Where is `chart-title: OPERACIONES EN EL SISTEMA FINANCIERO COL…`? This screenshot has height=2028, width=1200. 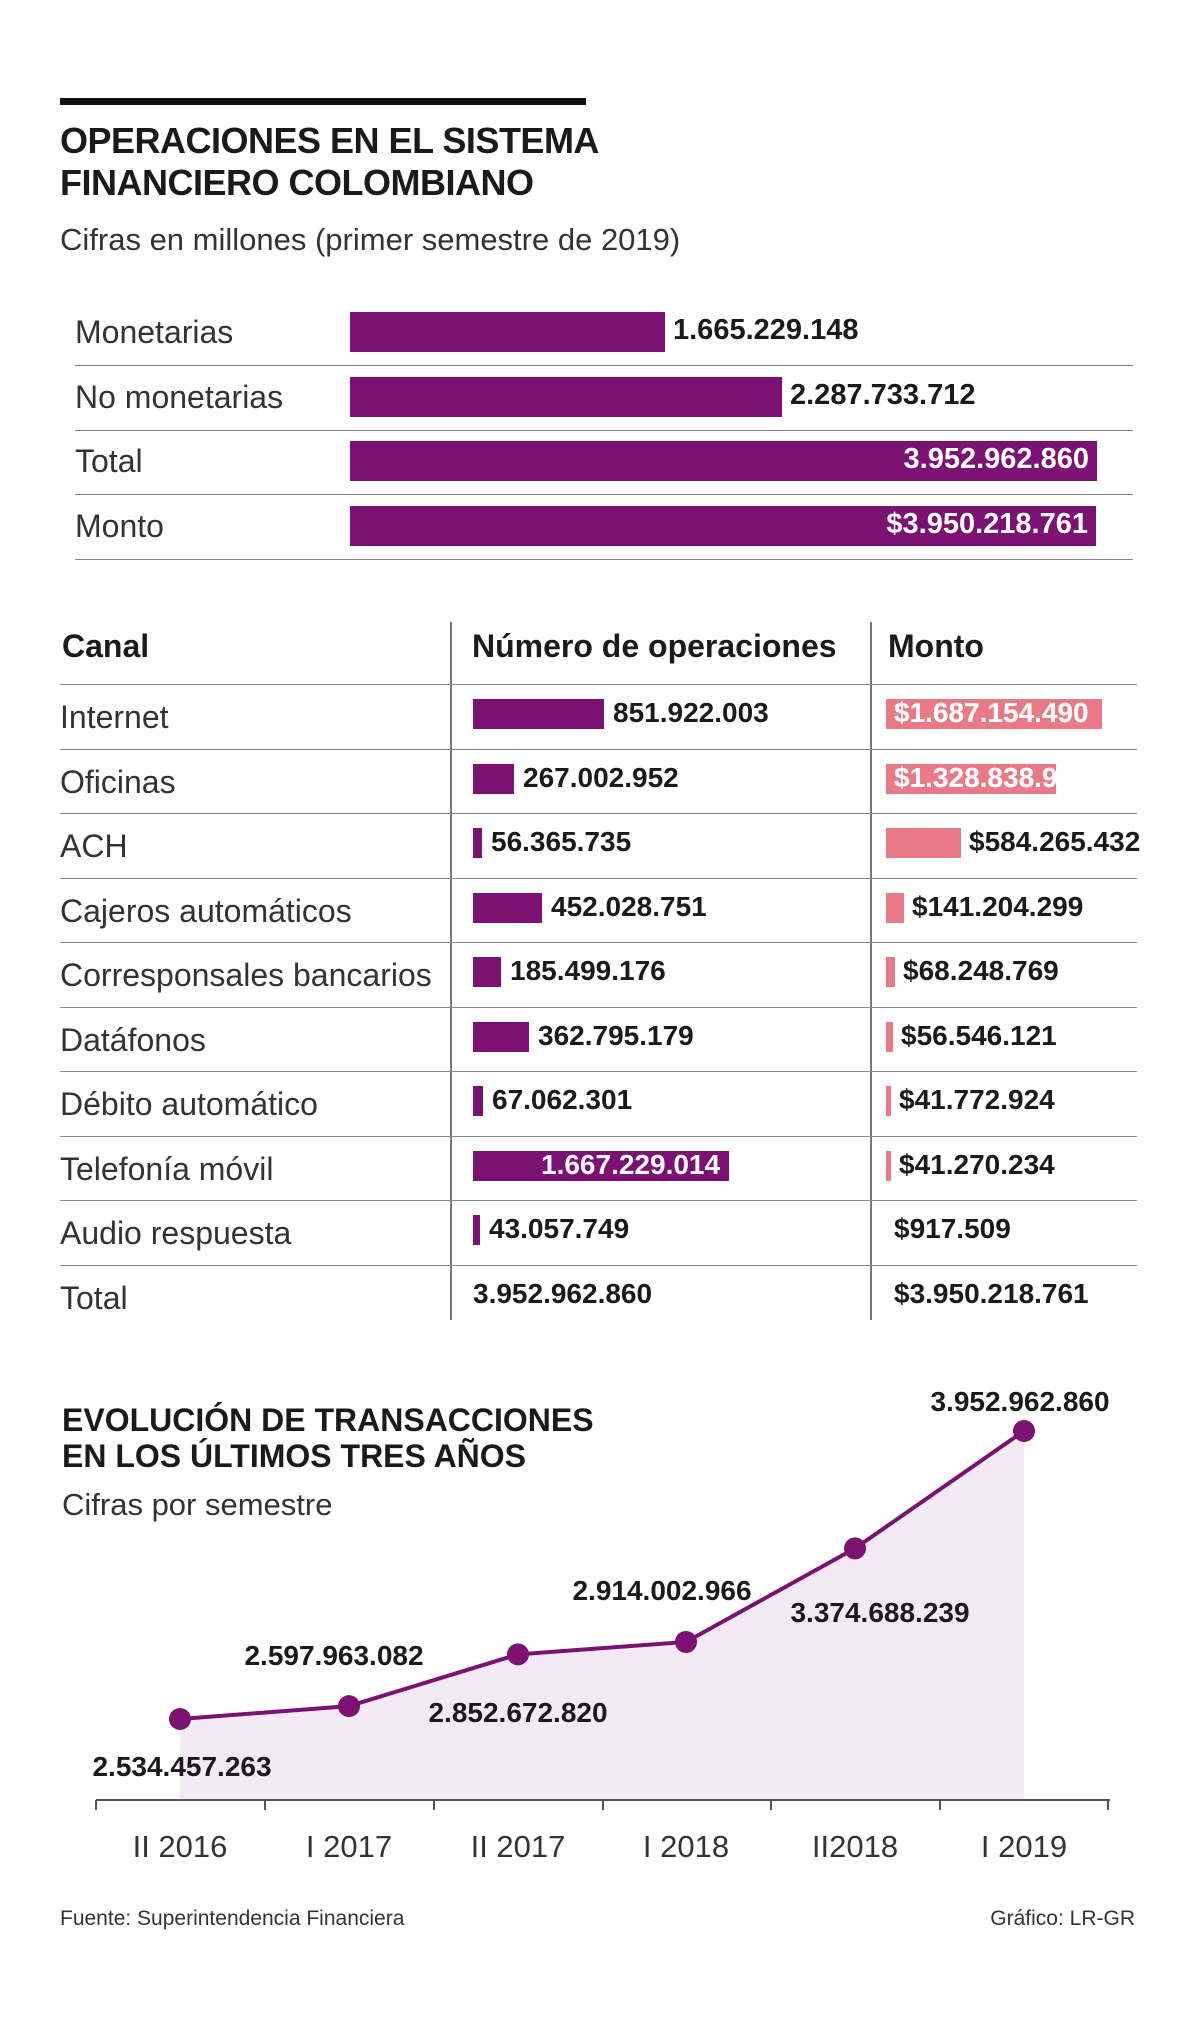
chart-title: OPERACIONES EN EL SISTEMA FINANCIERO COL… is located at coordinates (410, 162).